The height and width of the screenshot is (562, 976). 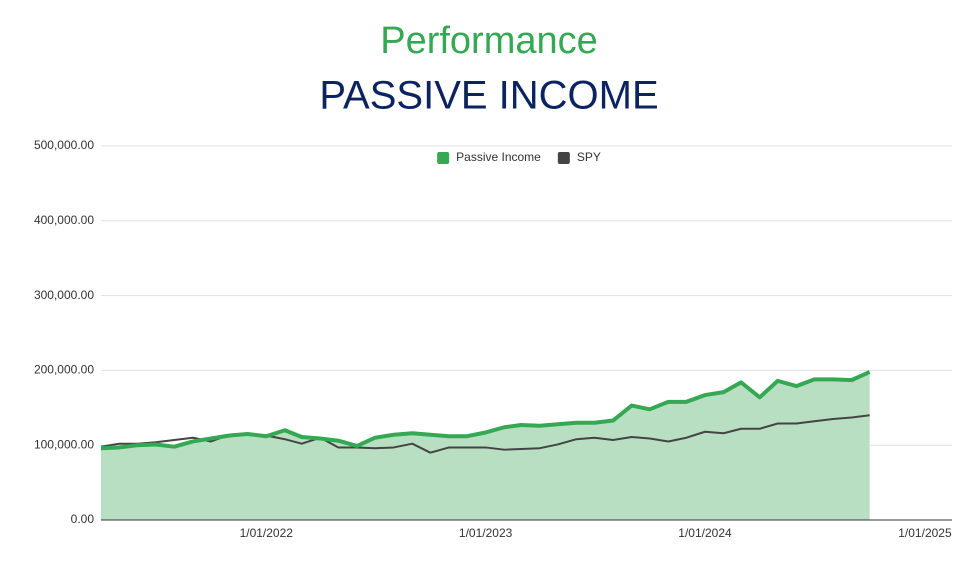 What do you see at coordinates (64, 220) in the screenshot?
I see `y-tick-label: 400,000.00` at bounding box center [64, 220].